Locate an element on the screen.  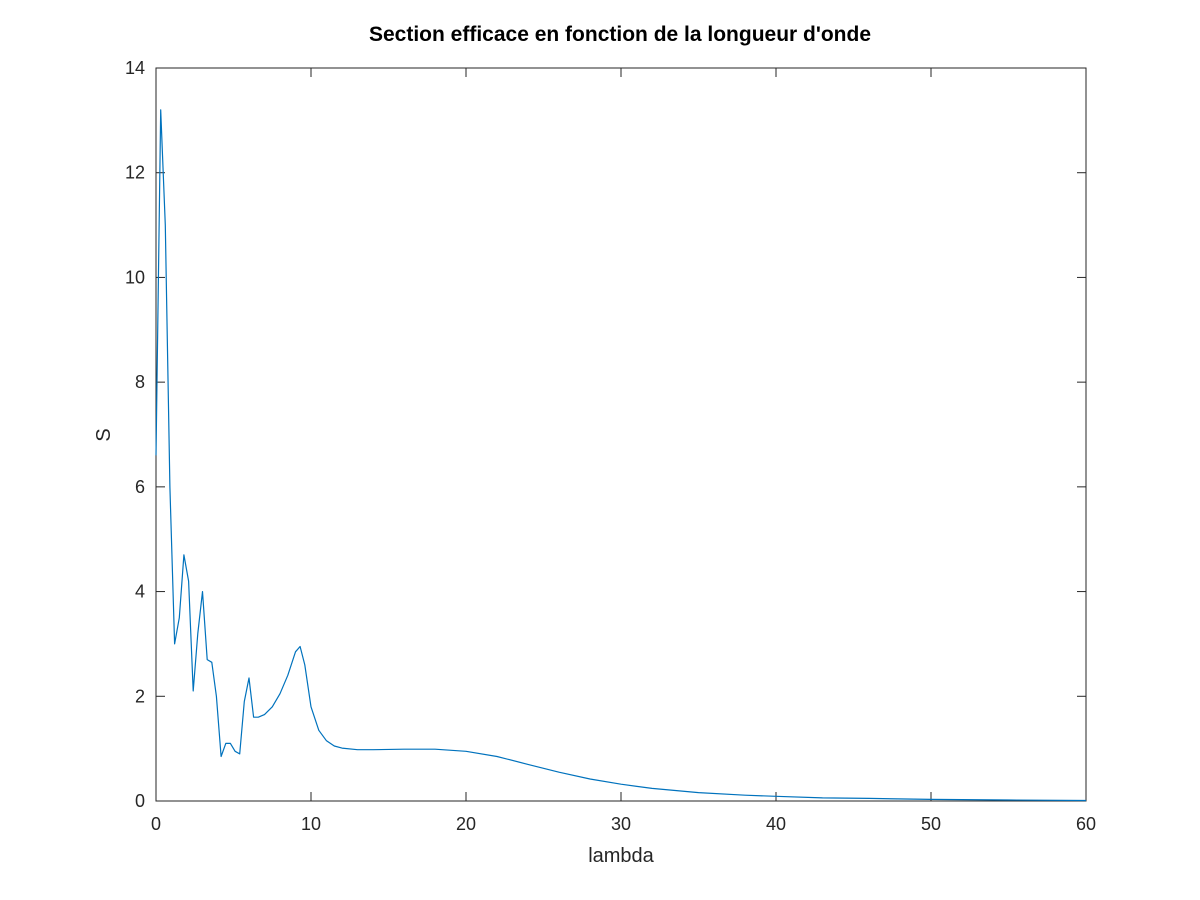
y-tick-label: 2 is located at coordinates (140, 696).